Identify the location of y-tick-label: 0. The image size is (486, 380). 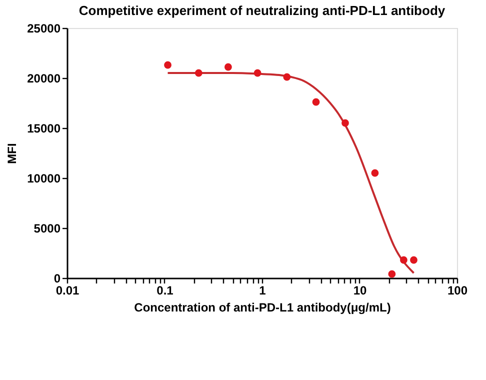
(57, 279).